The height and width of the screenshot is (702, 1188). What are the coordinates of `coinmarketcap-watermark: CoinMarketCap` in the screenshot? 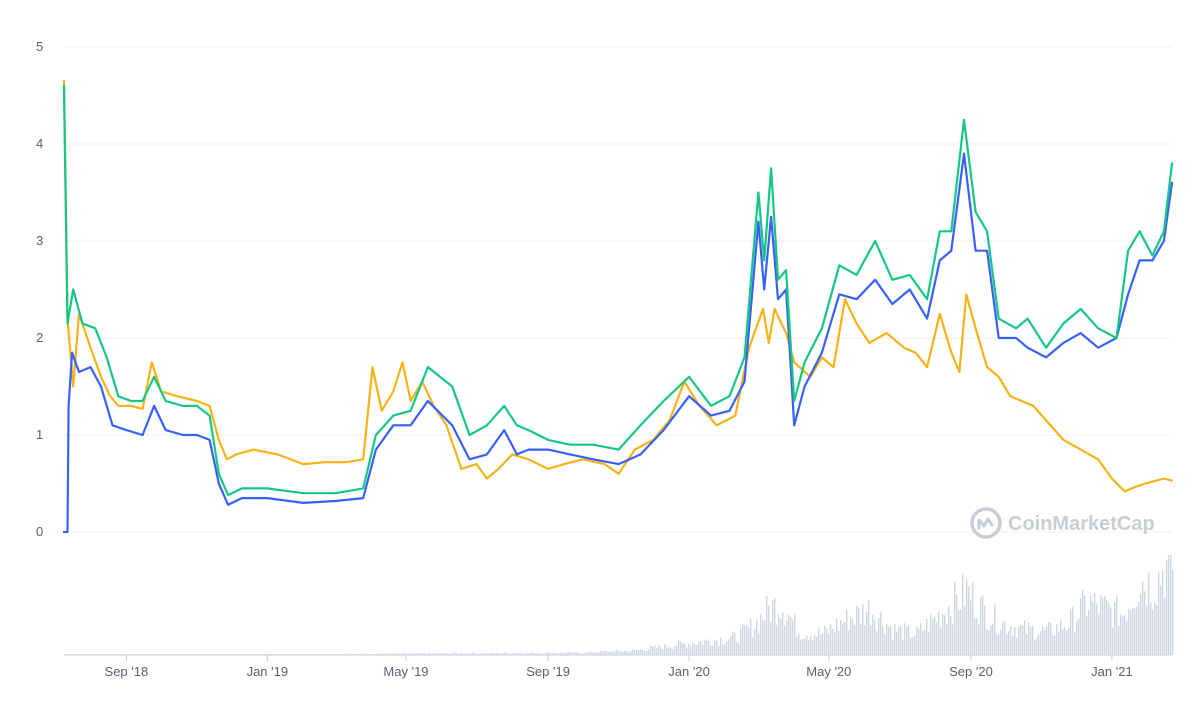 It's located at (1062, 523).